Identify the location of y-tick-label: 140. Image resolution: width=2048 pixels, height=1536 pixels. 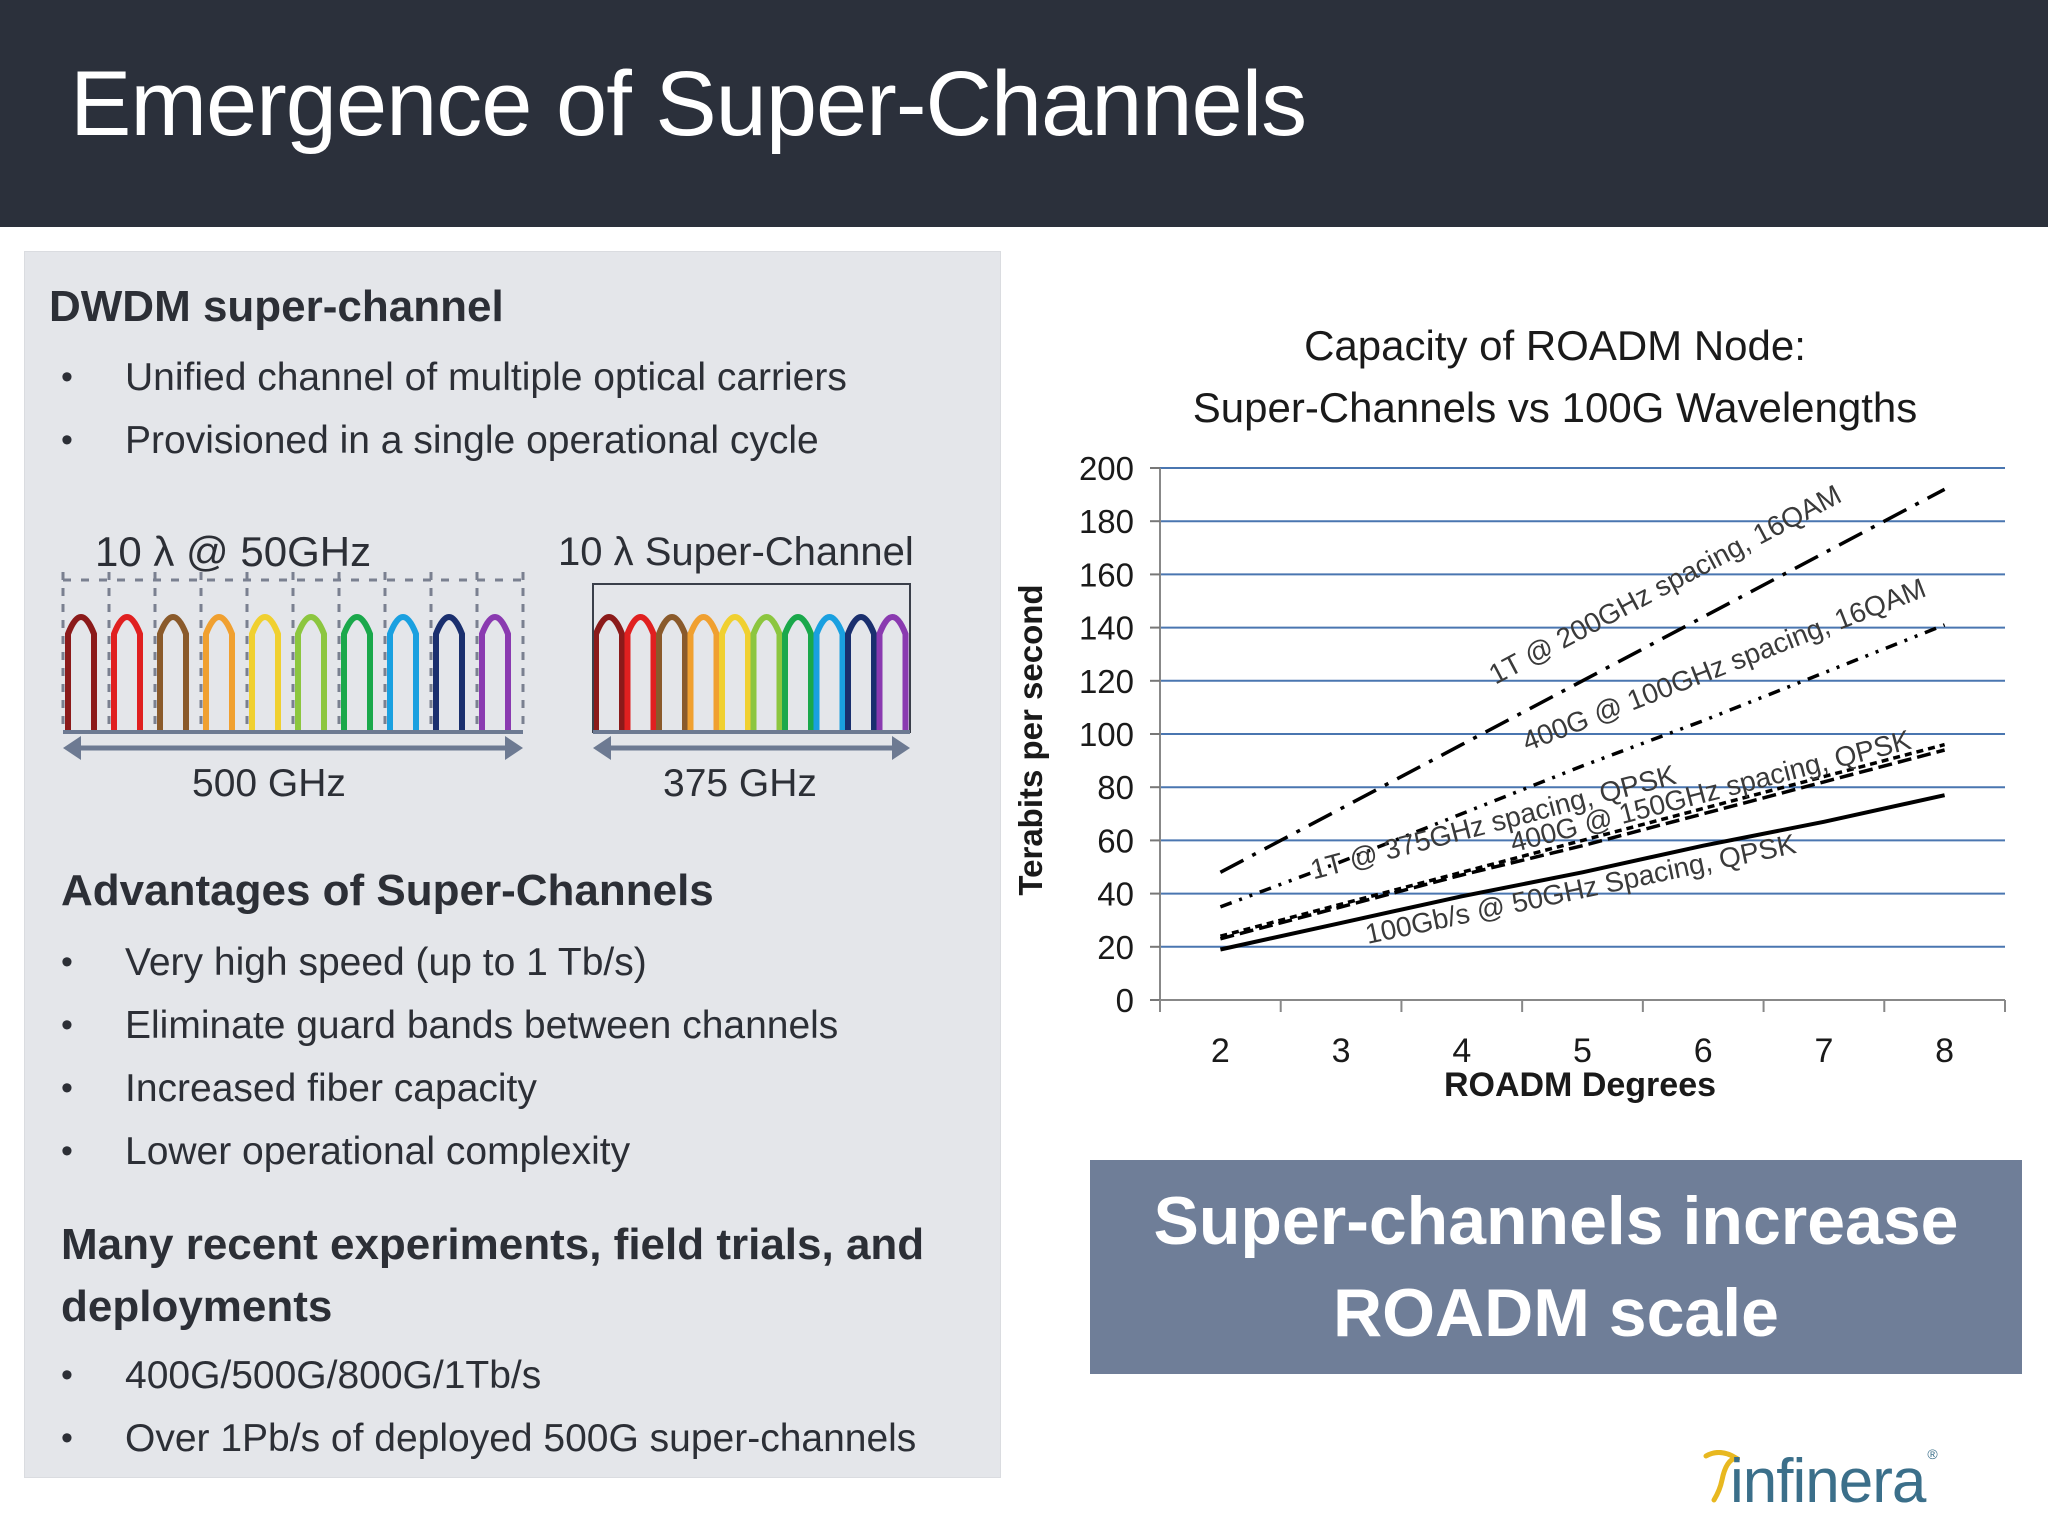
(1106, 628).